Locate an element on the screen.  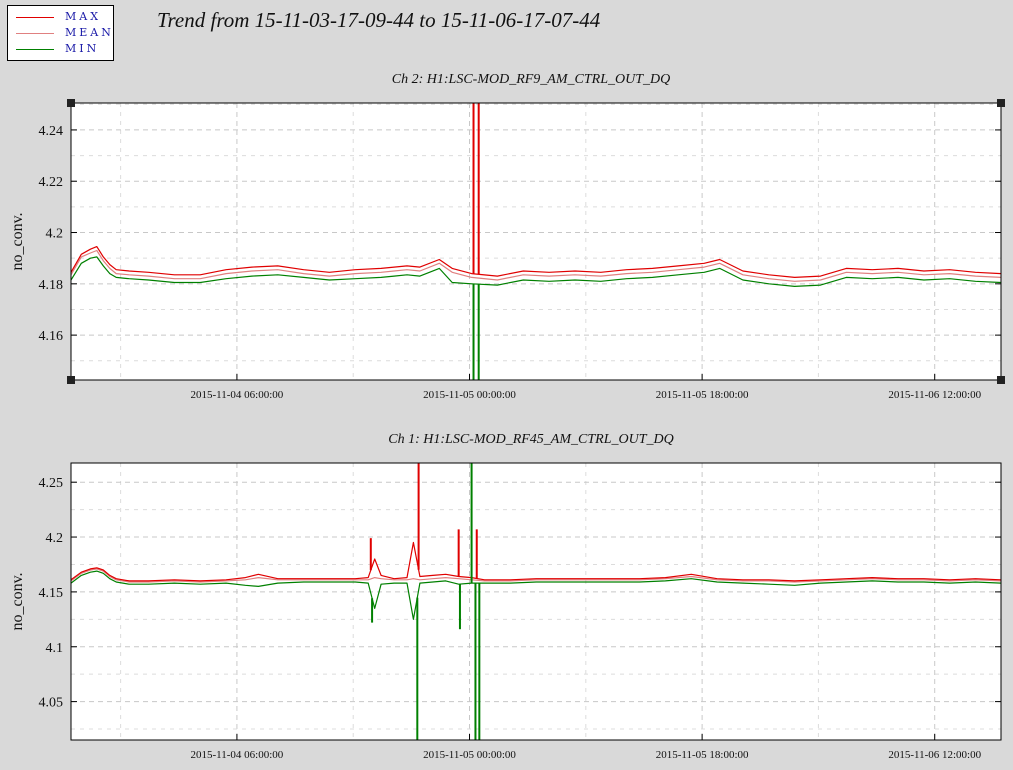
legend-item-mean: MEAN is located at coordinates (60, 33).